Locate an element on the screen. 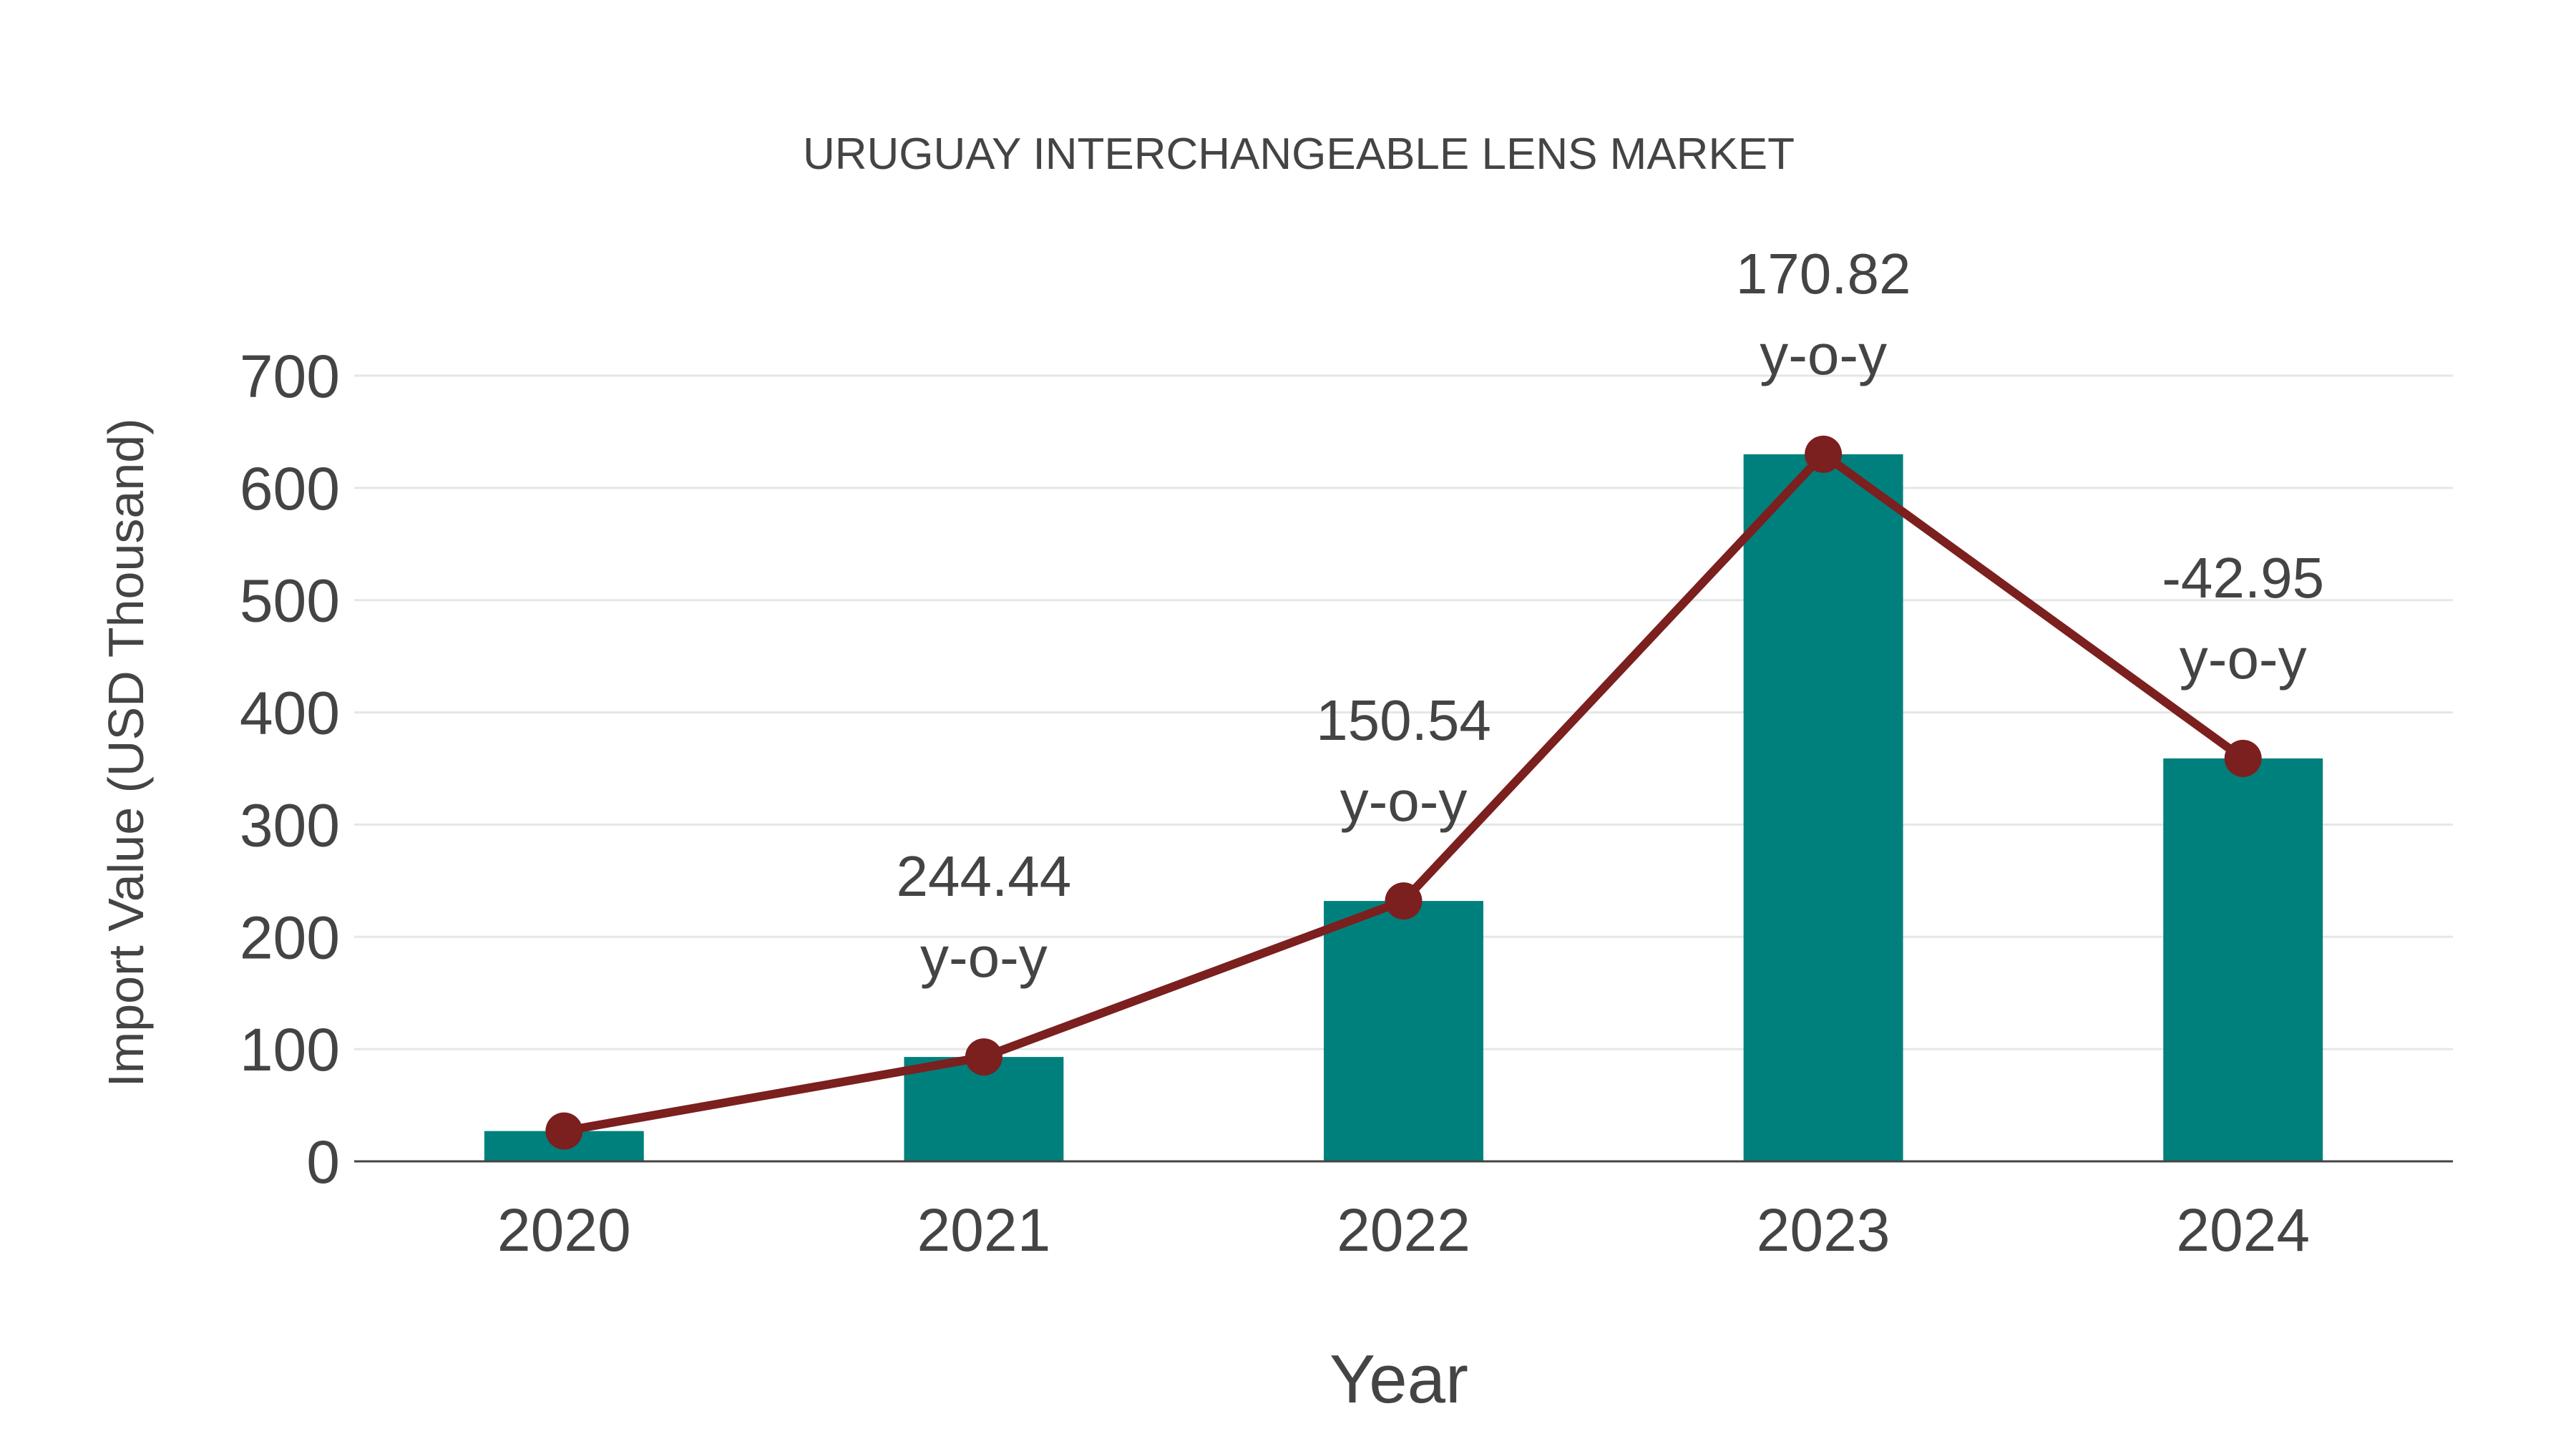 This screenshot has height=1449, width=2576. chart-title: URUGUAY INTERCHANGEABLE LENS MARKET is located at coordinates (1299, 154).